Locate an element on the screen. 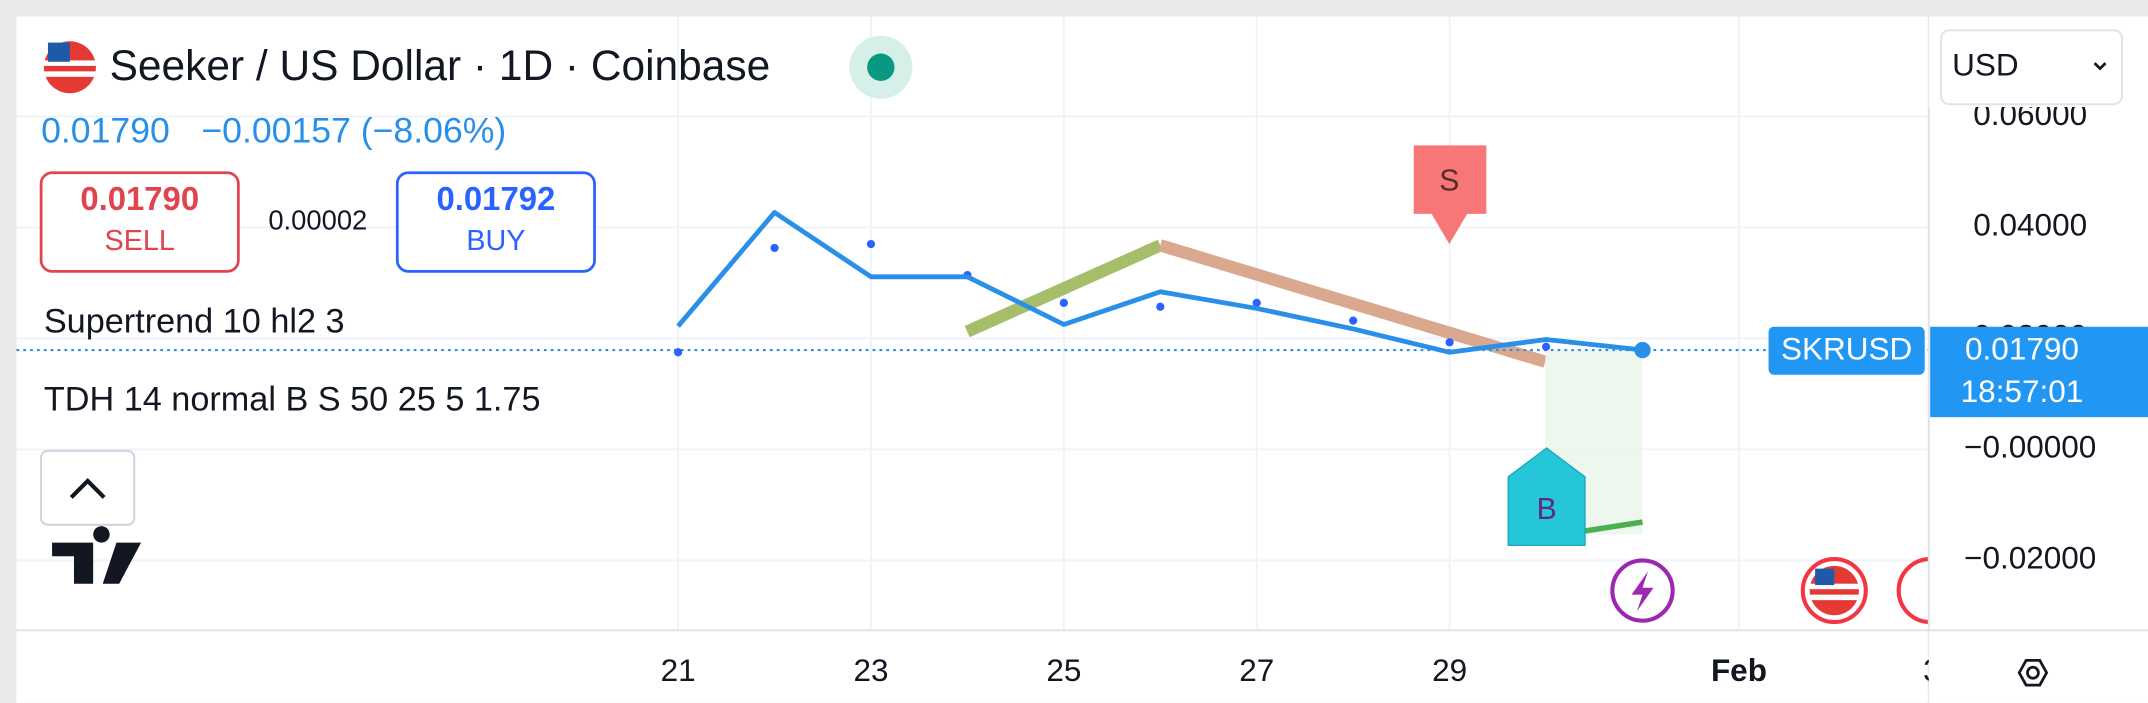 This screenshot has width=2148, height=703. chevron-up is located at coordinates (87, 488).